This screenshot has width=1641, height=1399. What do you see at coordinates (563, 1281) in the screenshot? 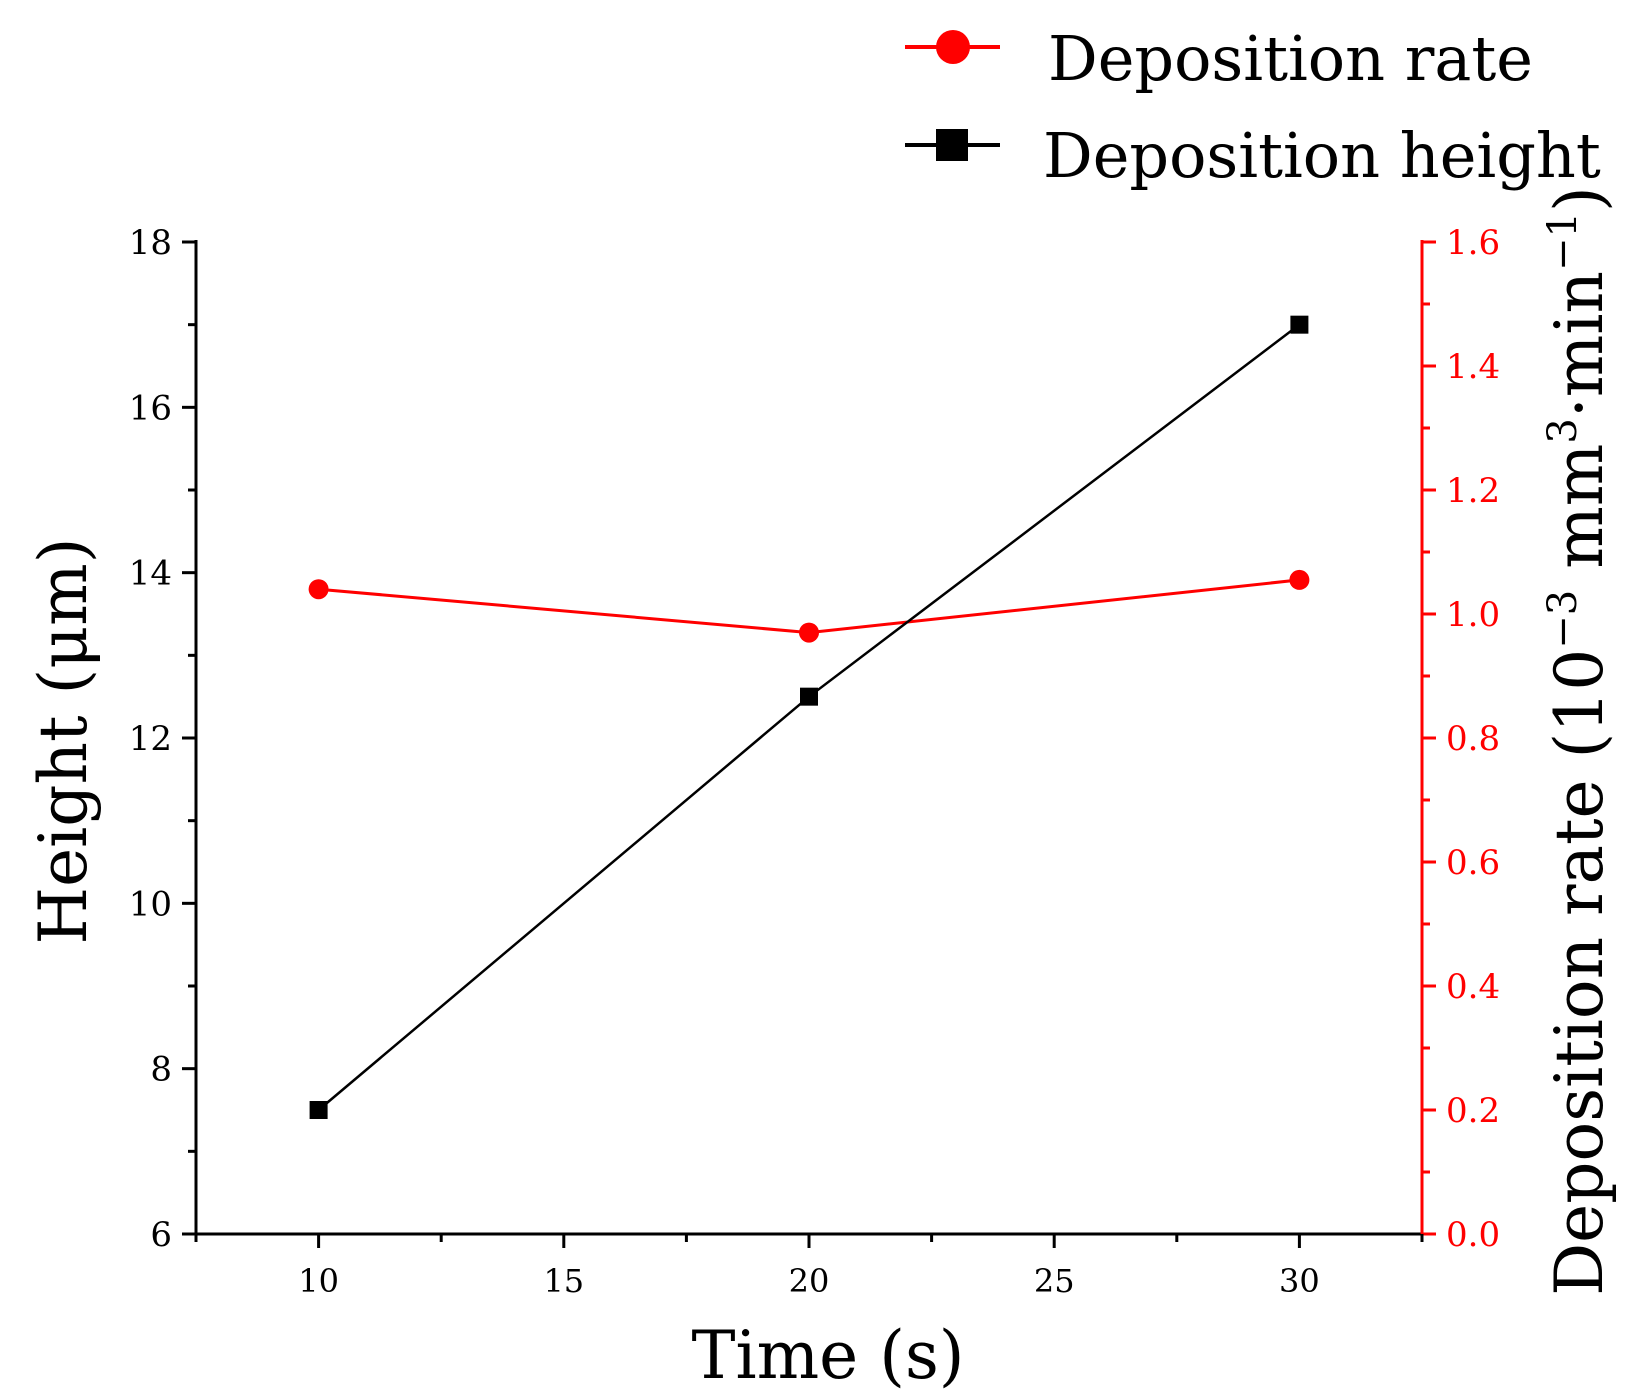
I see `x-tick-label: 15` at bounding box center [563, 1281].